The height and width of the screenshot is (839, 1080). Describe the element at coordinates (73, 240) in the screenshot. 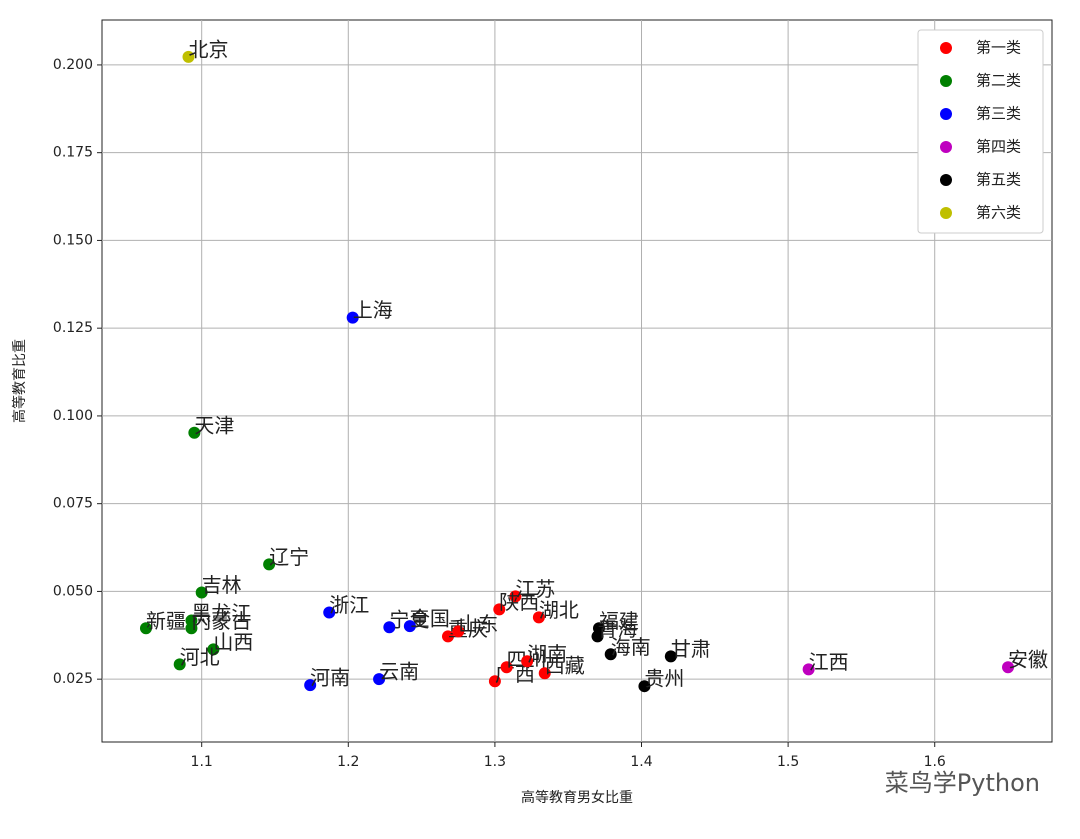

I see `y-tick-label: 0.150` at that location.